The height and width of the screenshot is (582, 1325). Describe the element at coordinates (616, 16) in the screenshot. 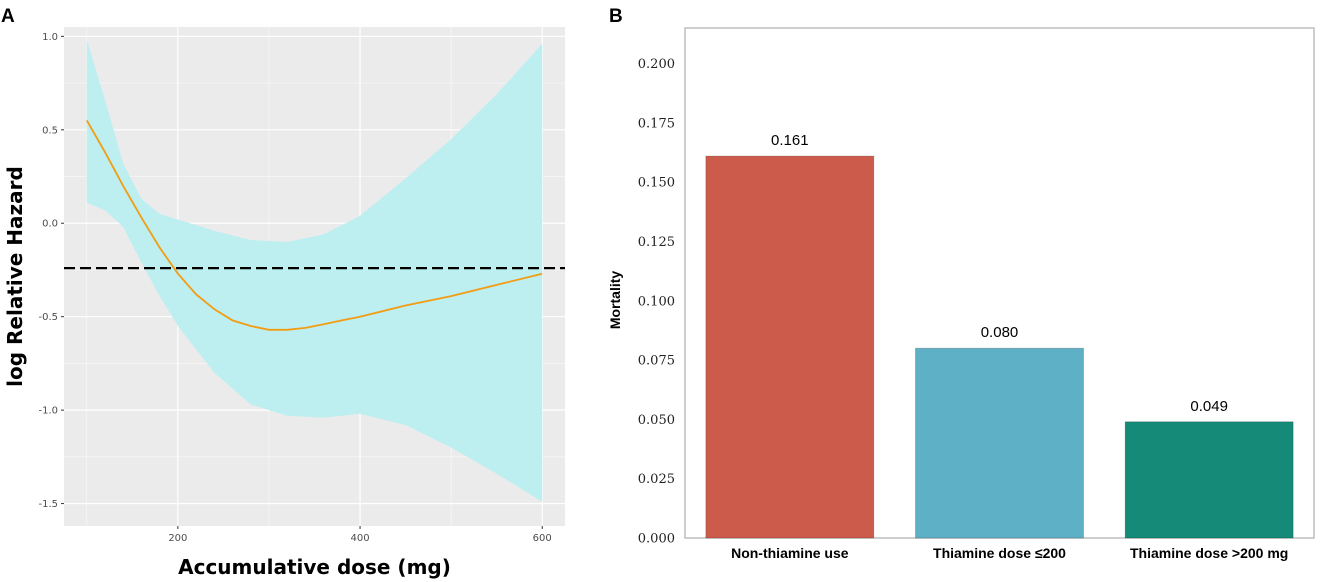

I see `panel-b-letter: B` at that location.